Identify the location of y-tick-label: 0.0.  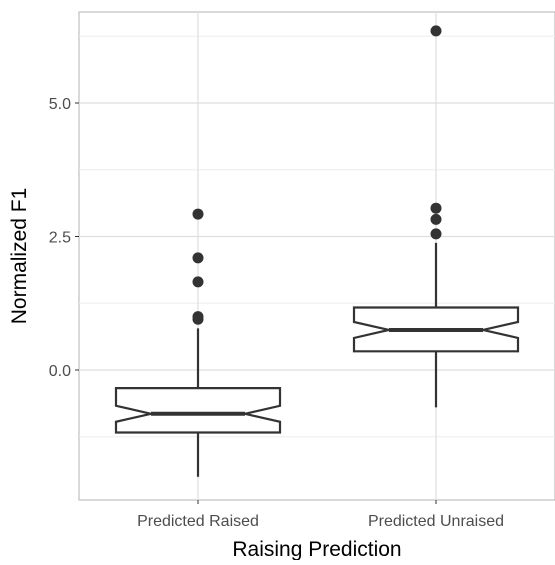
(60, 371).